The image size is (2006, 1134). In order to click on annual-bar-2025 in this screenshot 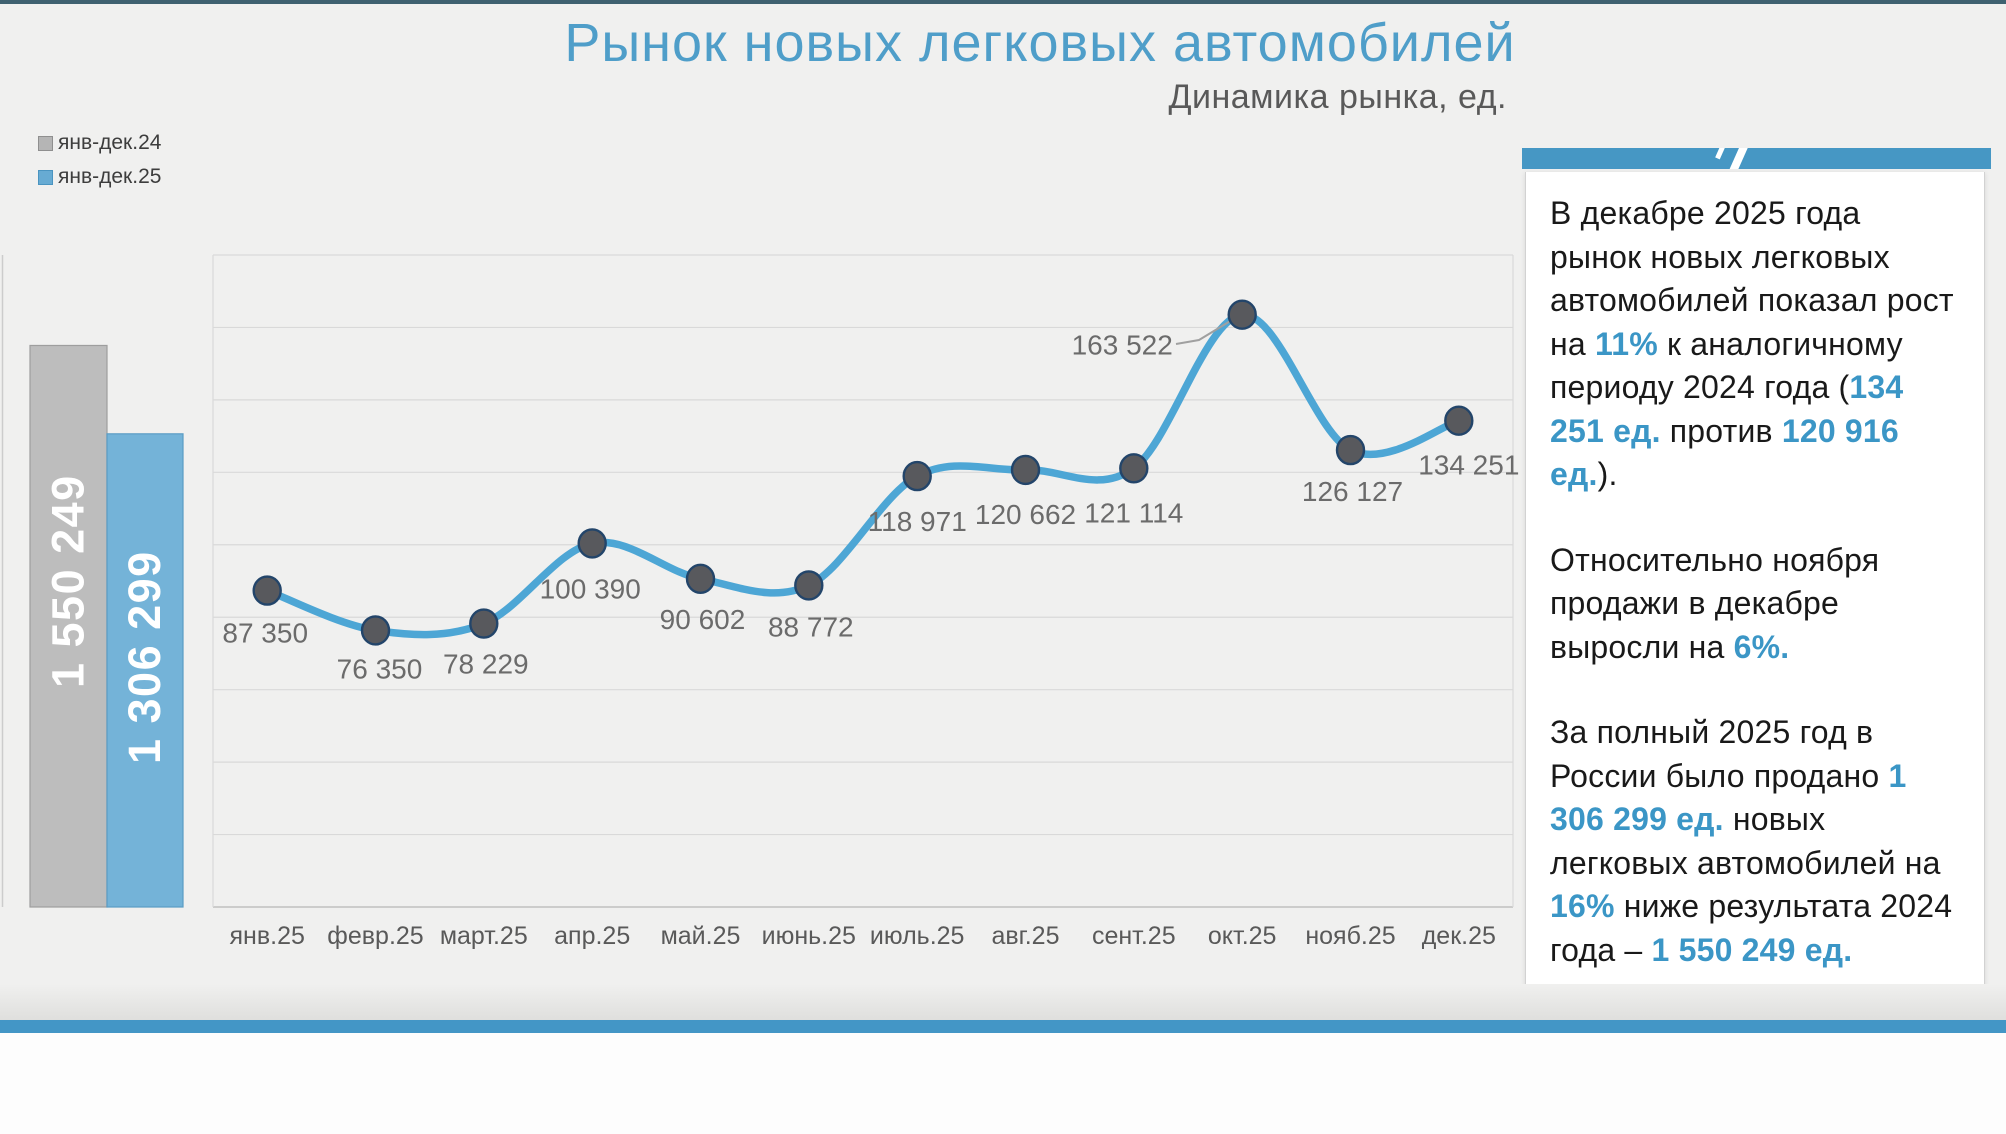, I will do `click(145, 670)`.